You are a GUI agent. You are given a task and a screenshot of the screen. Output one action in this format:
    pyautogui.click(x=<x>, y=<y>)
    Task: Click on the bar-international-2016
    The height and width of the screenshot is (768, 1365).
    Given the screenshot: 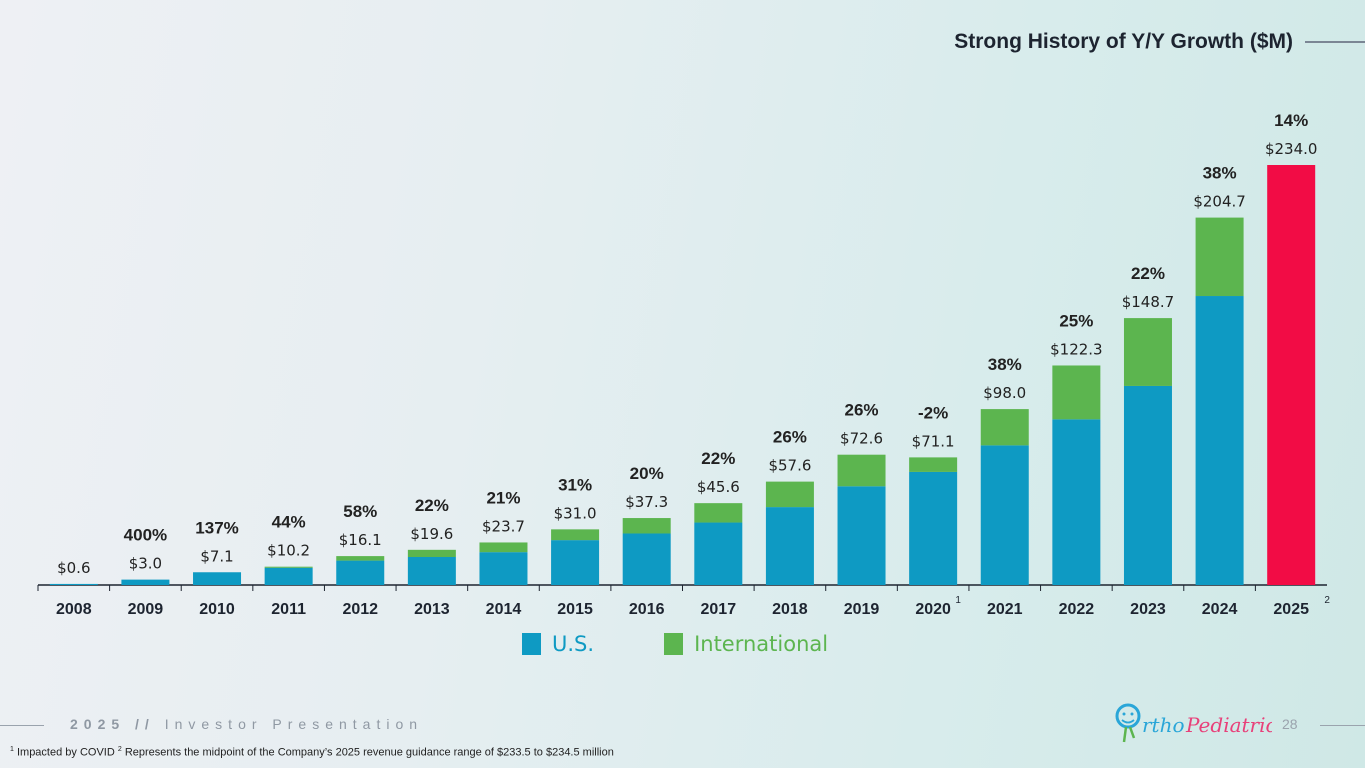 What is the action you would take?
    pyautogui.click(x=646, y=526)
    